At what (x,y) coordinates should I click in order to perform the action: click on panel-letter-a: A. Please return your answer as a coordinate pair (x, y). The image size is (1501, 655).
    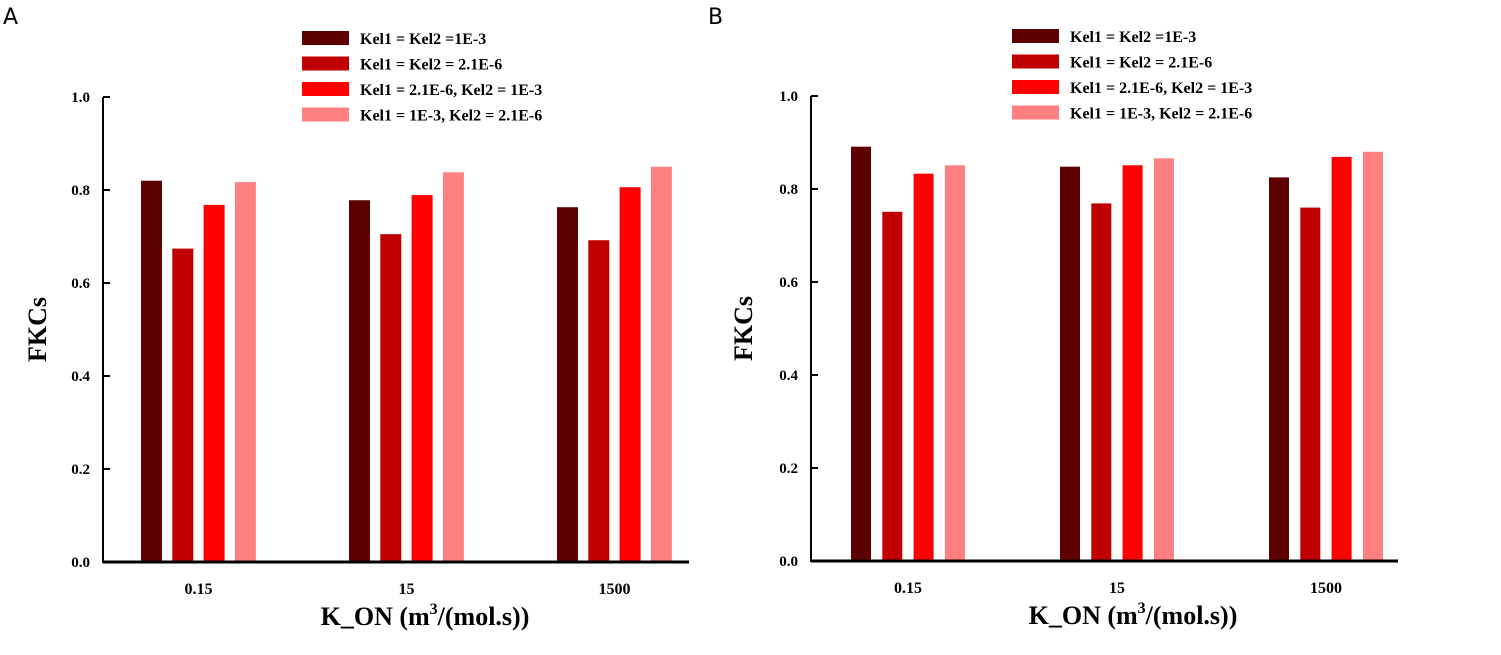
    Looking at the image, I should click on (10, 17).